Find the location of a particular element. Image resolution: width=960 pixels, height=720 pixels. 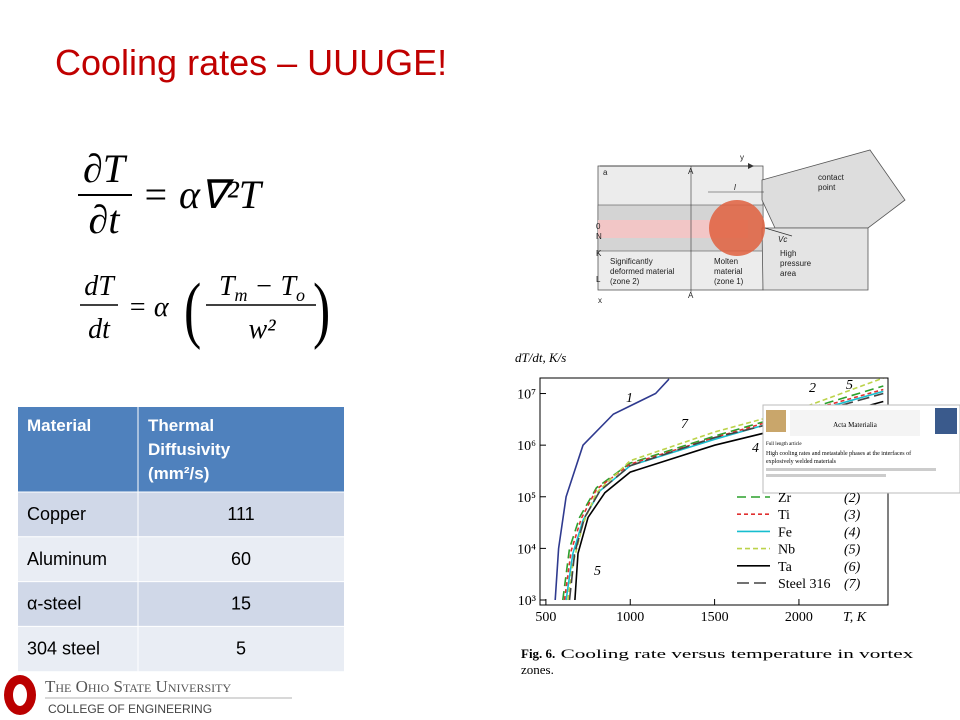

header-cell: (mm²/s) is located at coordinates (178, 473).